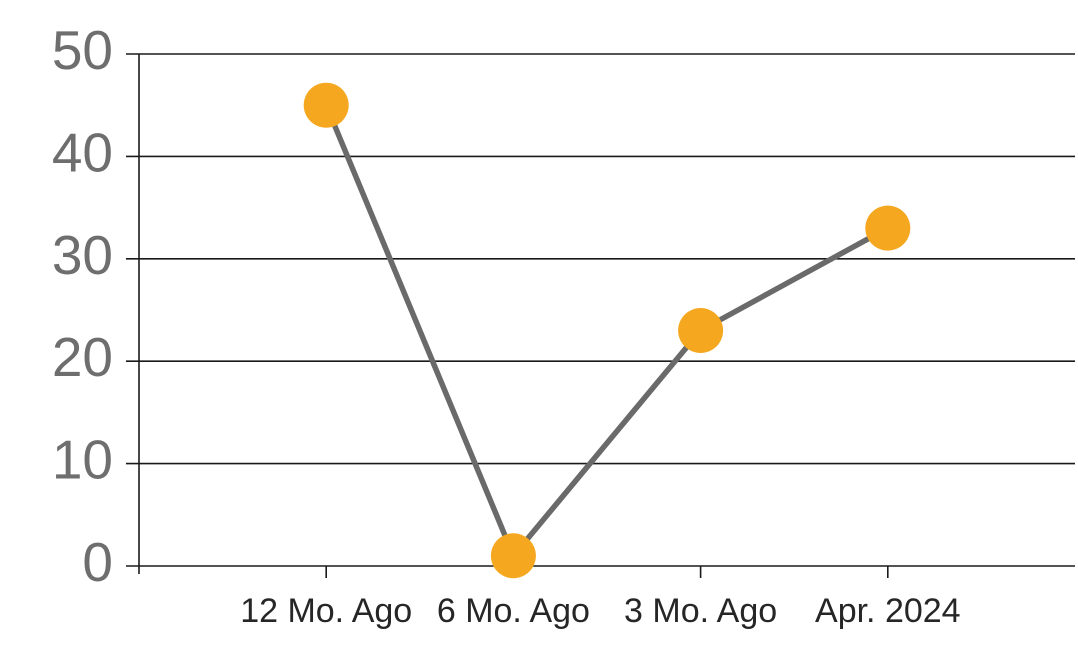  What do you see at coordinates (700, 611) in the screenshot?
I see `x-tick-label: 3 Mo. Ago` at bounding box center [700, 611].